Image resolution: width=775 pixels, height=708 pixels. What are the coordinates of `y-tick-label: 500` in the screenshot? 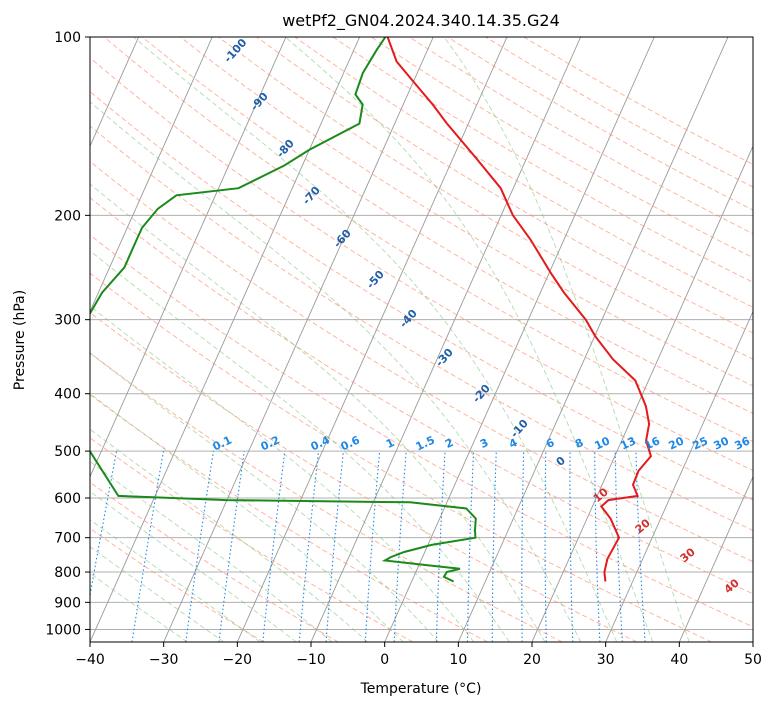 It's located at (67, 452).